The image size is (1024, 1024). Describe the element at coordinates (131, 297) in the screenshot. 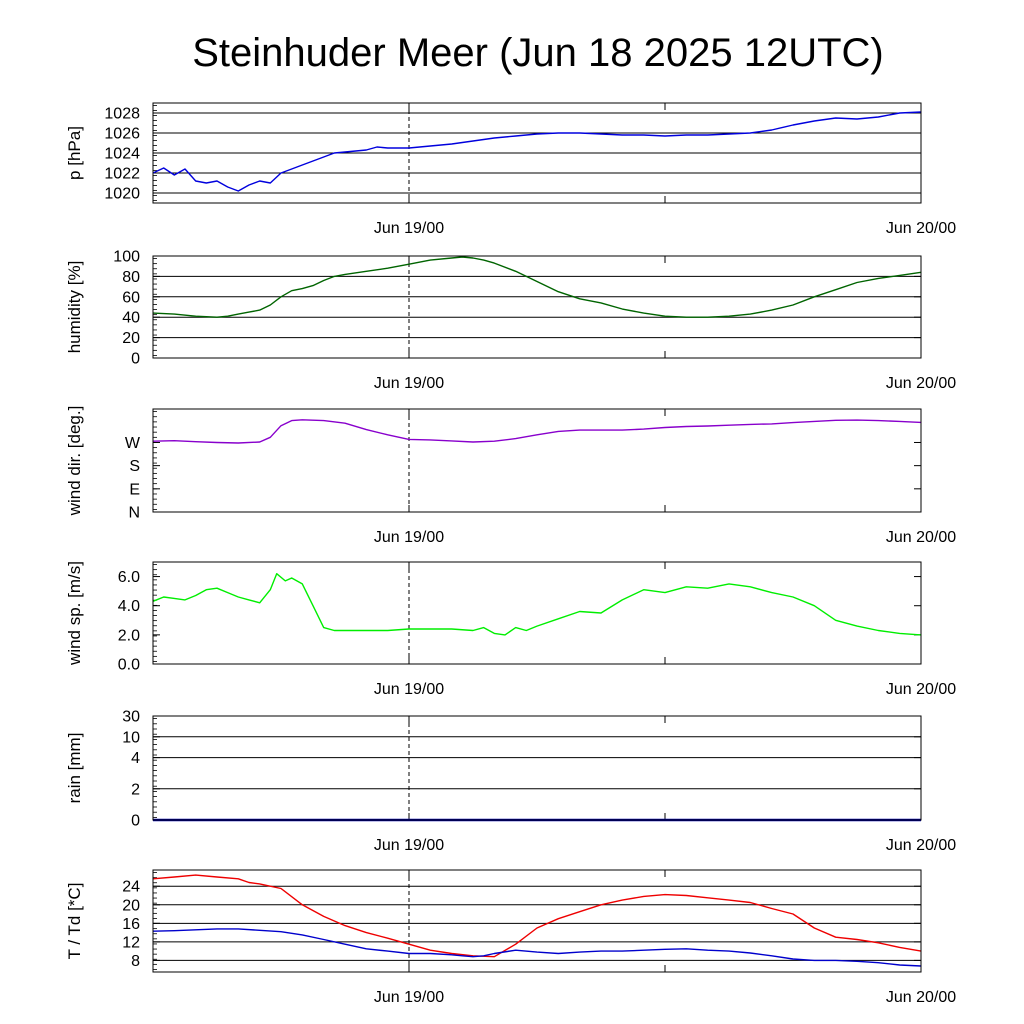

I see `y-tick-label: 60` at that location.